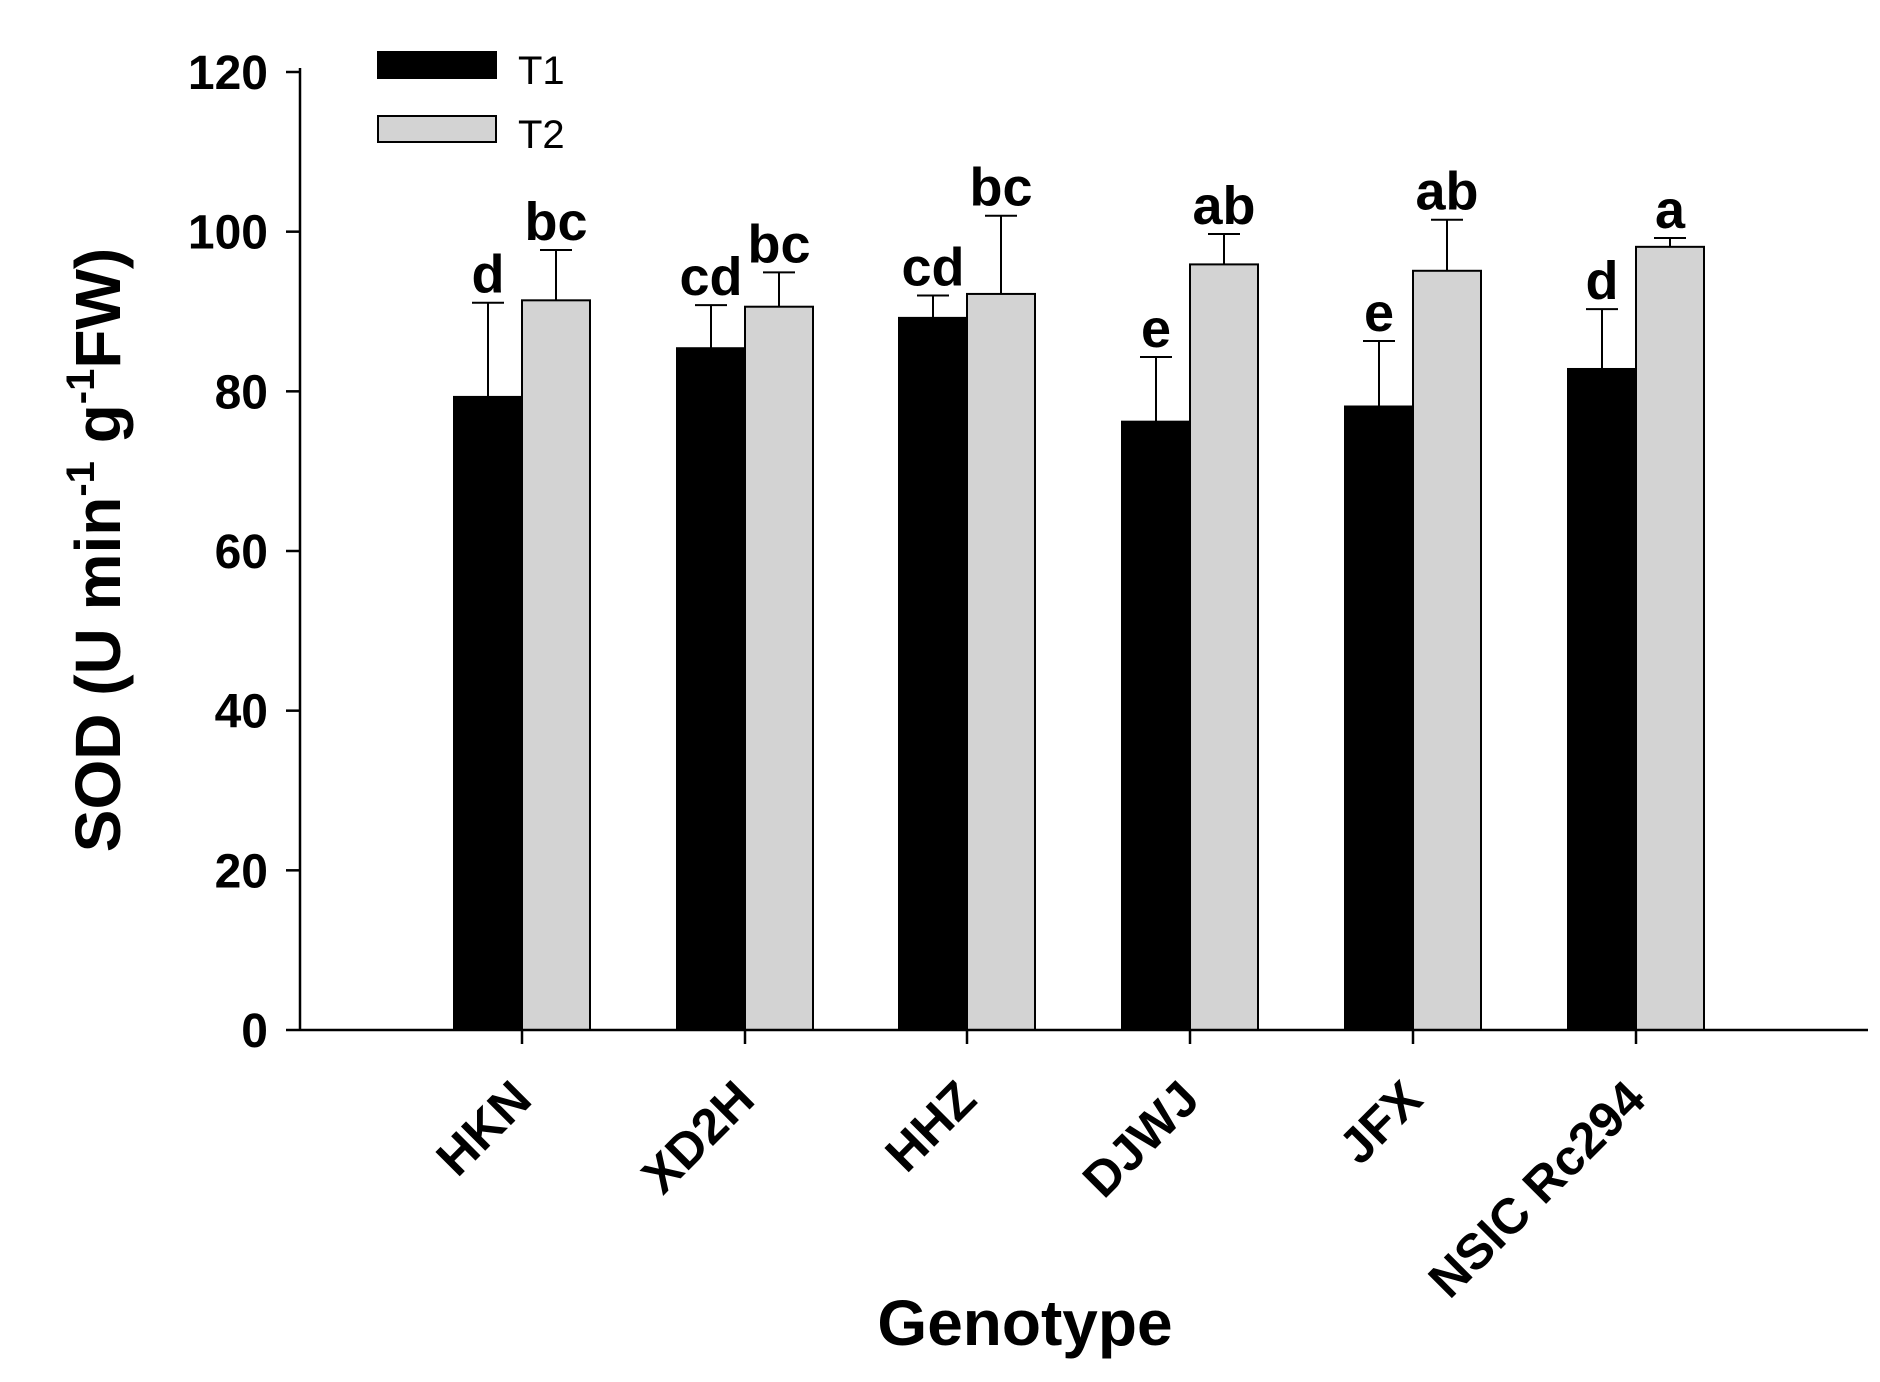  What do you see at coordinates (241, 392) in the screenshot?
I see `y-tick-label-80: 80` at bounding box center [241, 392].